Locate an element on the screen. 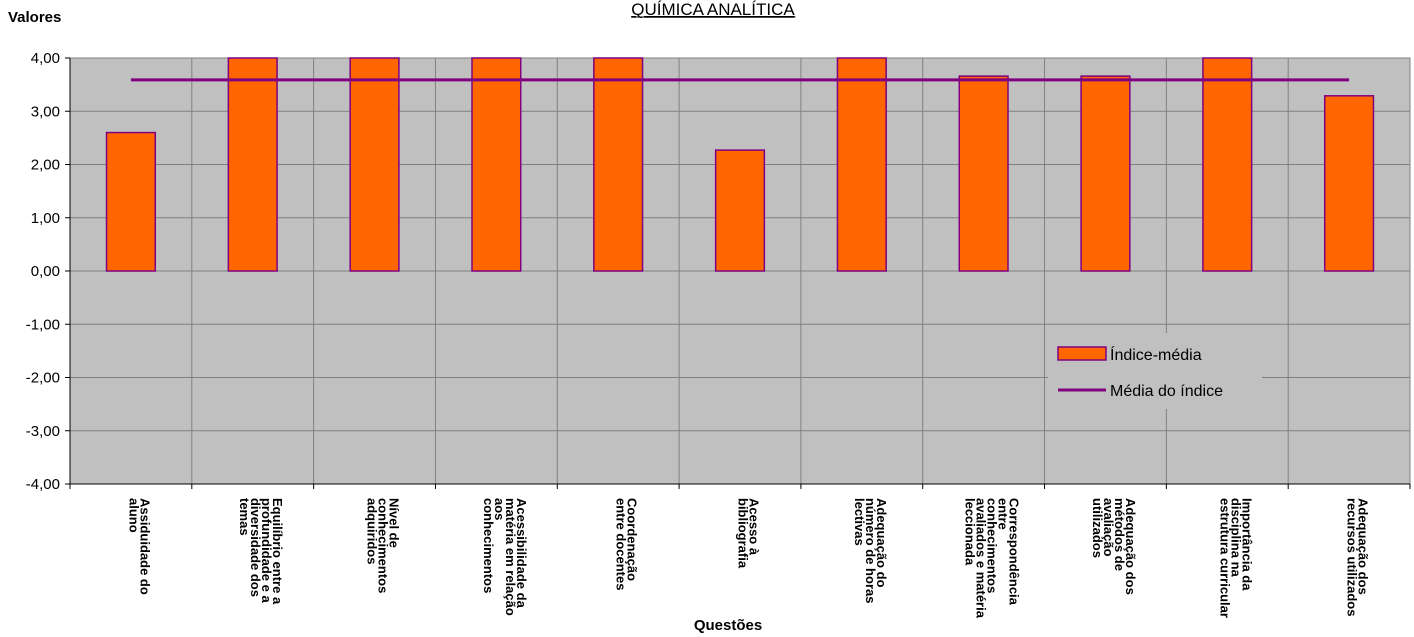  y-tick-label: 1,00 is located at coordinates (45, 218).